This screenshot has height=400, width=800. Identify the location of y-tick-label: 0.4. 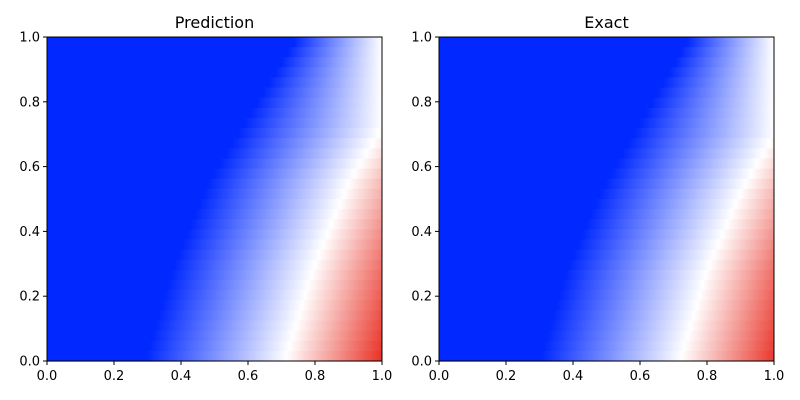
(29, 232).